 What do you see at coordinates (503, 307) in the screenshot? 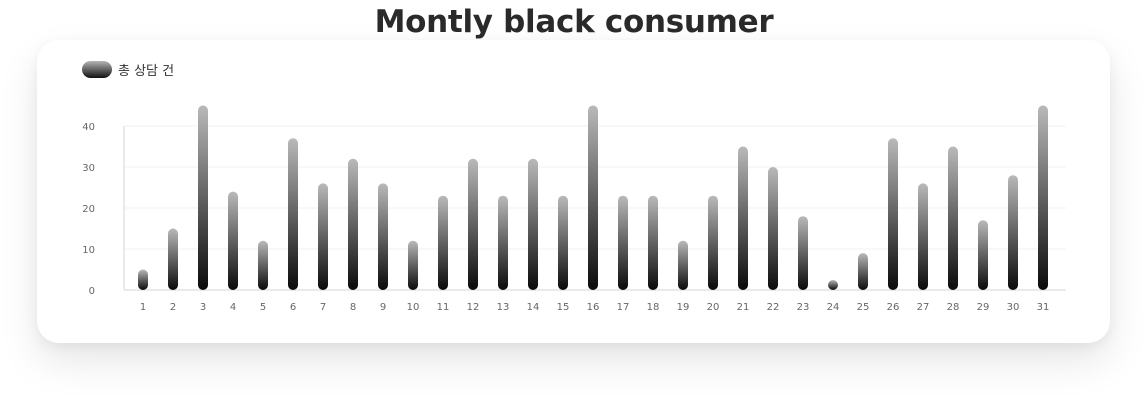
I see `x-tick-label: 13` at bounding box center [503, 307].